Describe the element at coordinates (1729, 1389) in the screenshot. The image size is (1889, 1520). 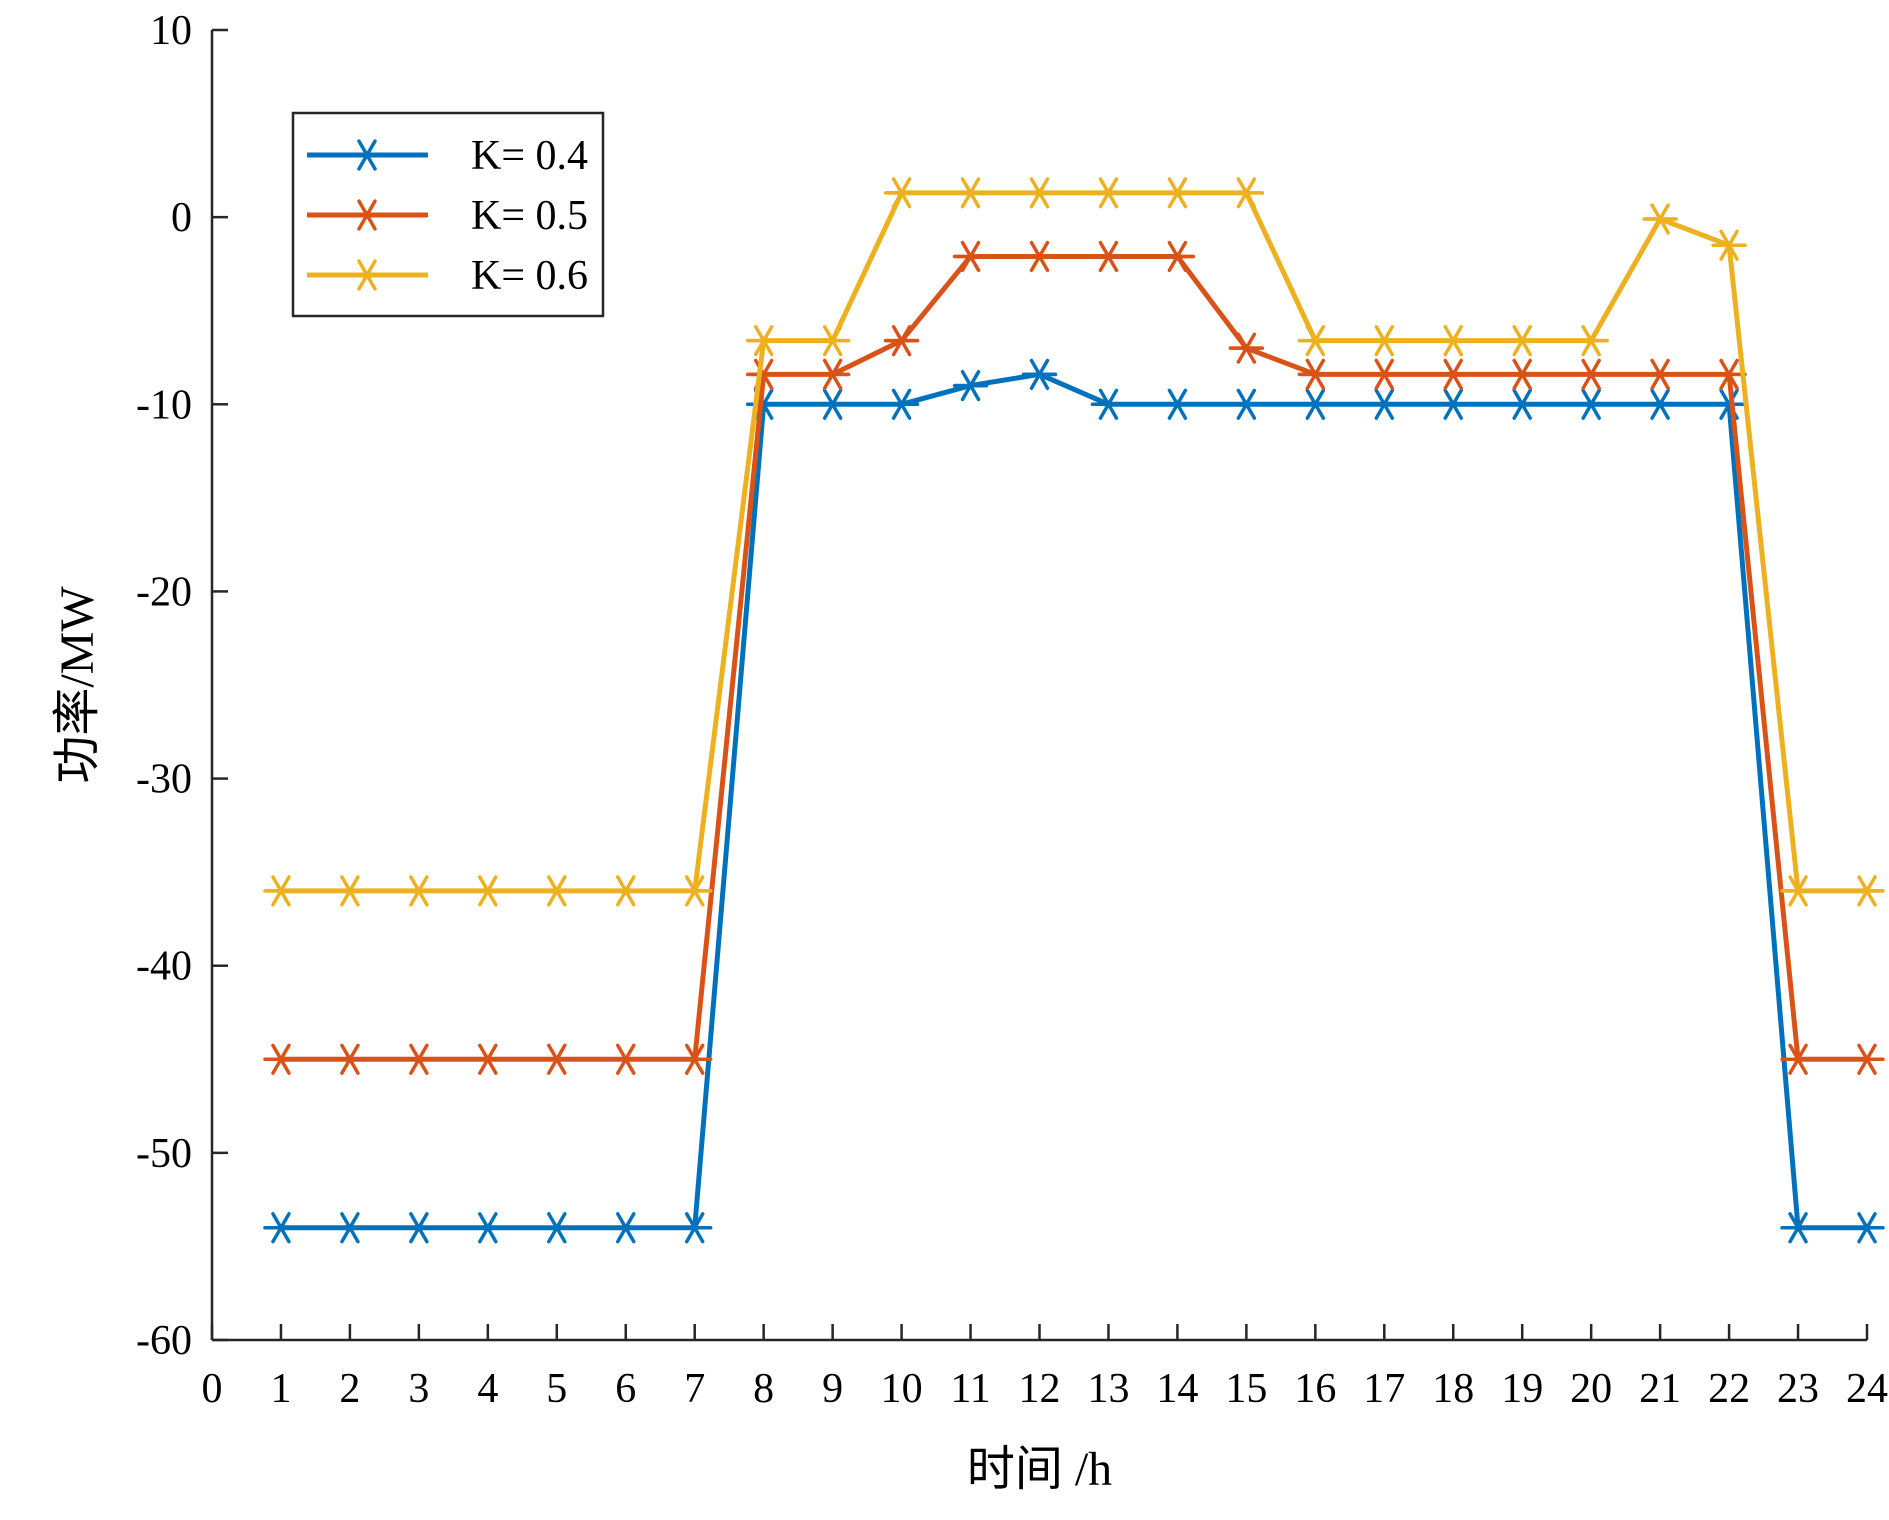
I see `x-tick-label: 22` at that location.